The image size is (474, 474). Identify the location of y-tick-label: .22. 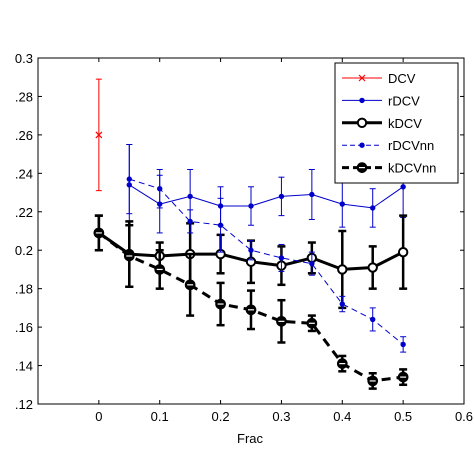
(24, 212).